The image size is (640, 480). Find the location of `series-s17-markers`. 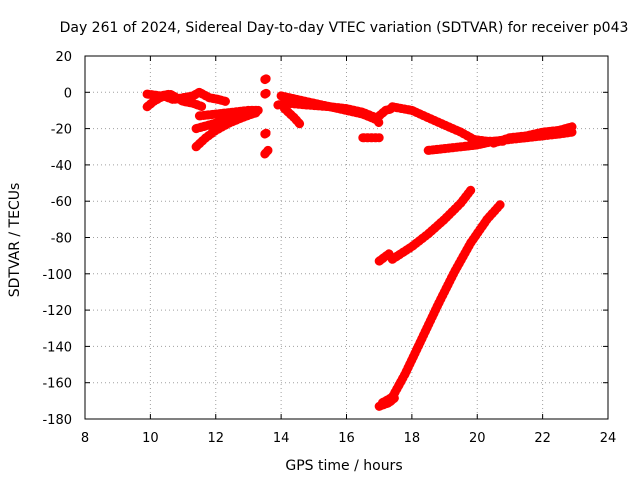

series-s17-markers is located at coordinates (533, 135).